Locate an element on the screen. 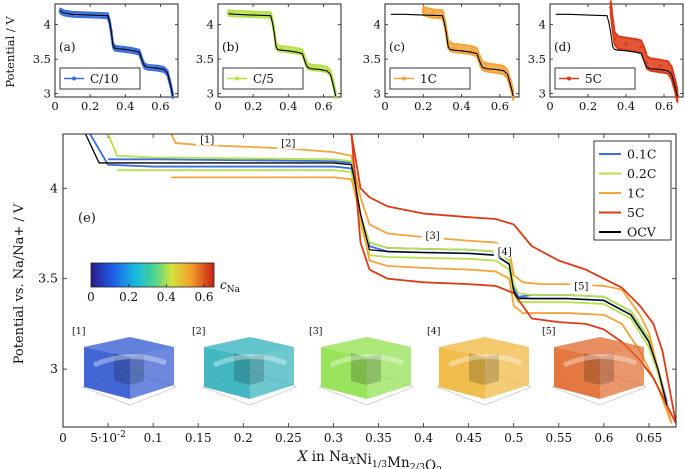  colorbar-label: cNa is located at coordinates (230, 286).